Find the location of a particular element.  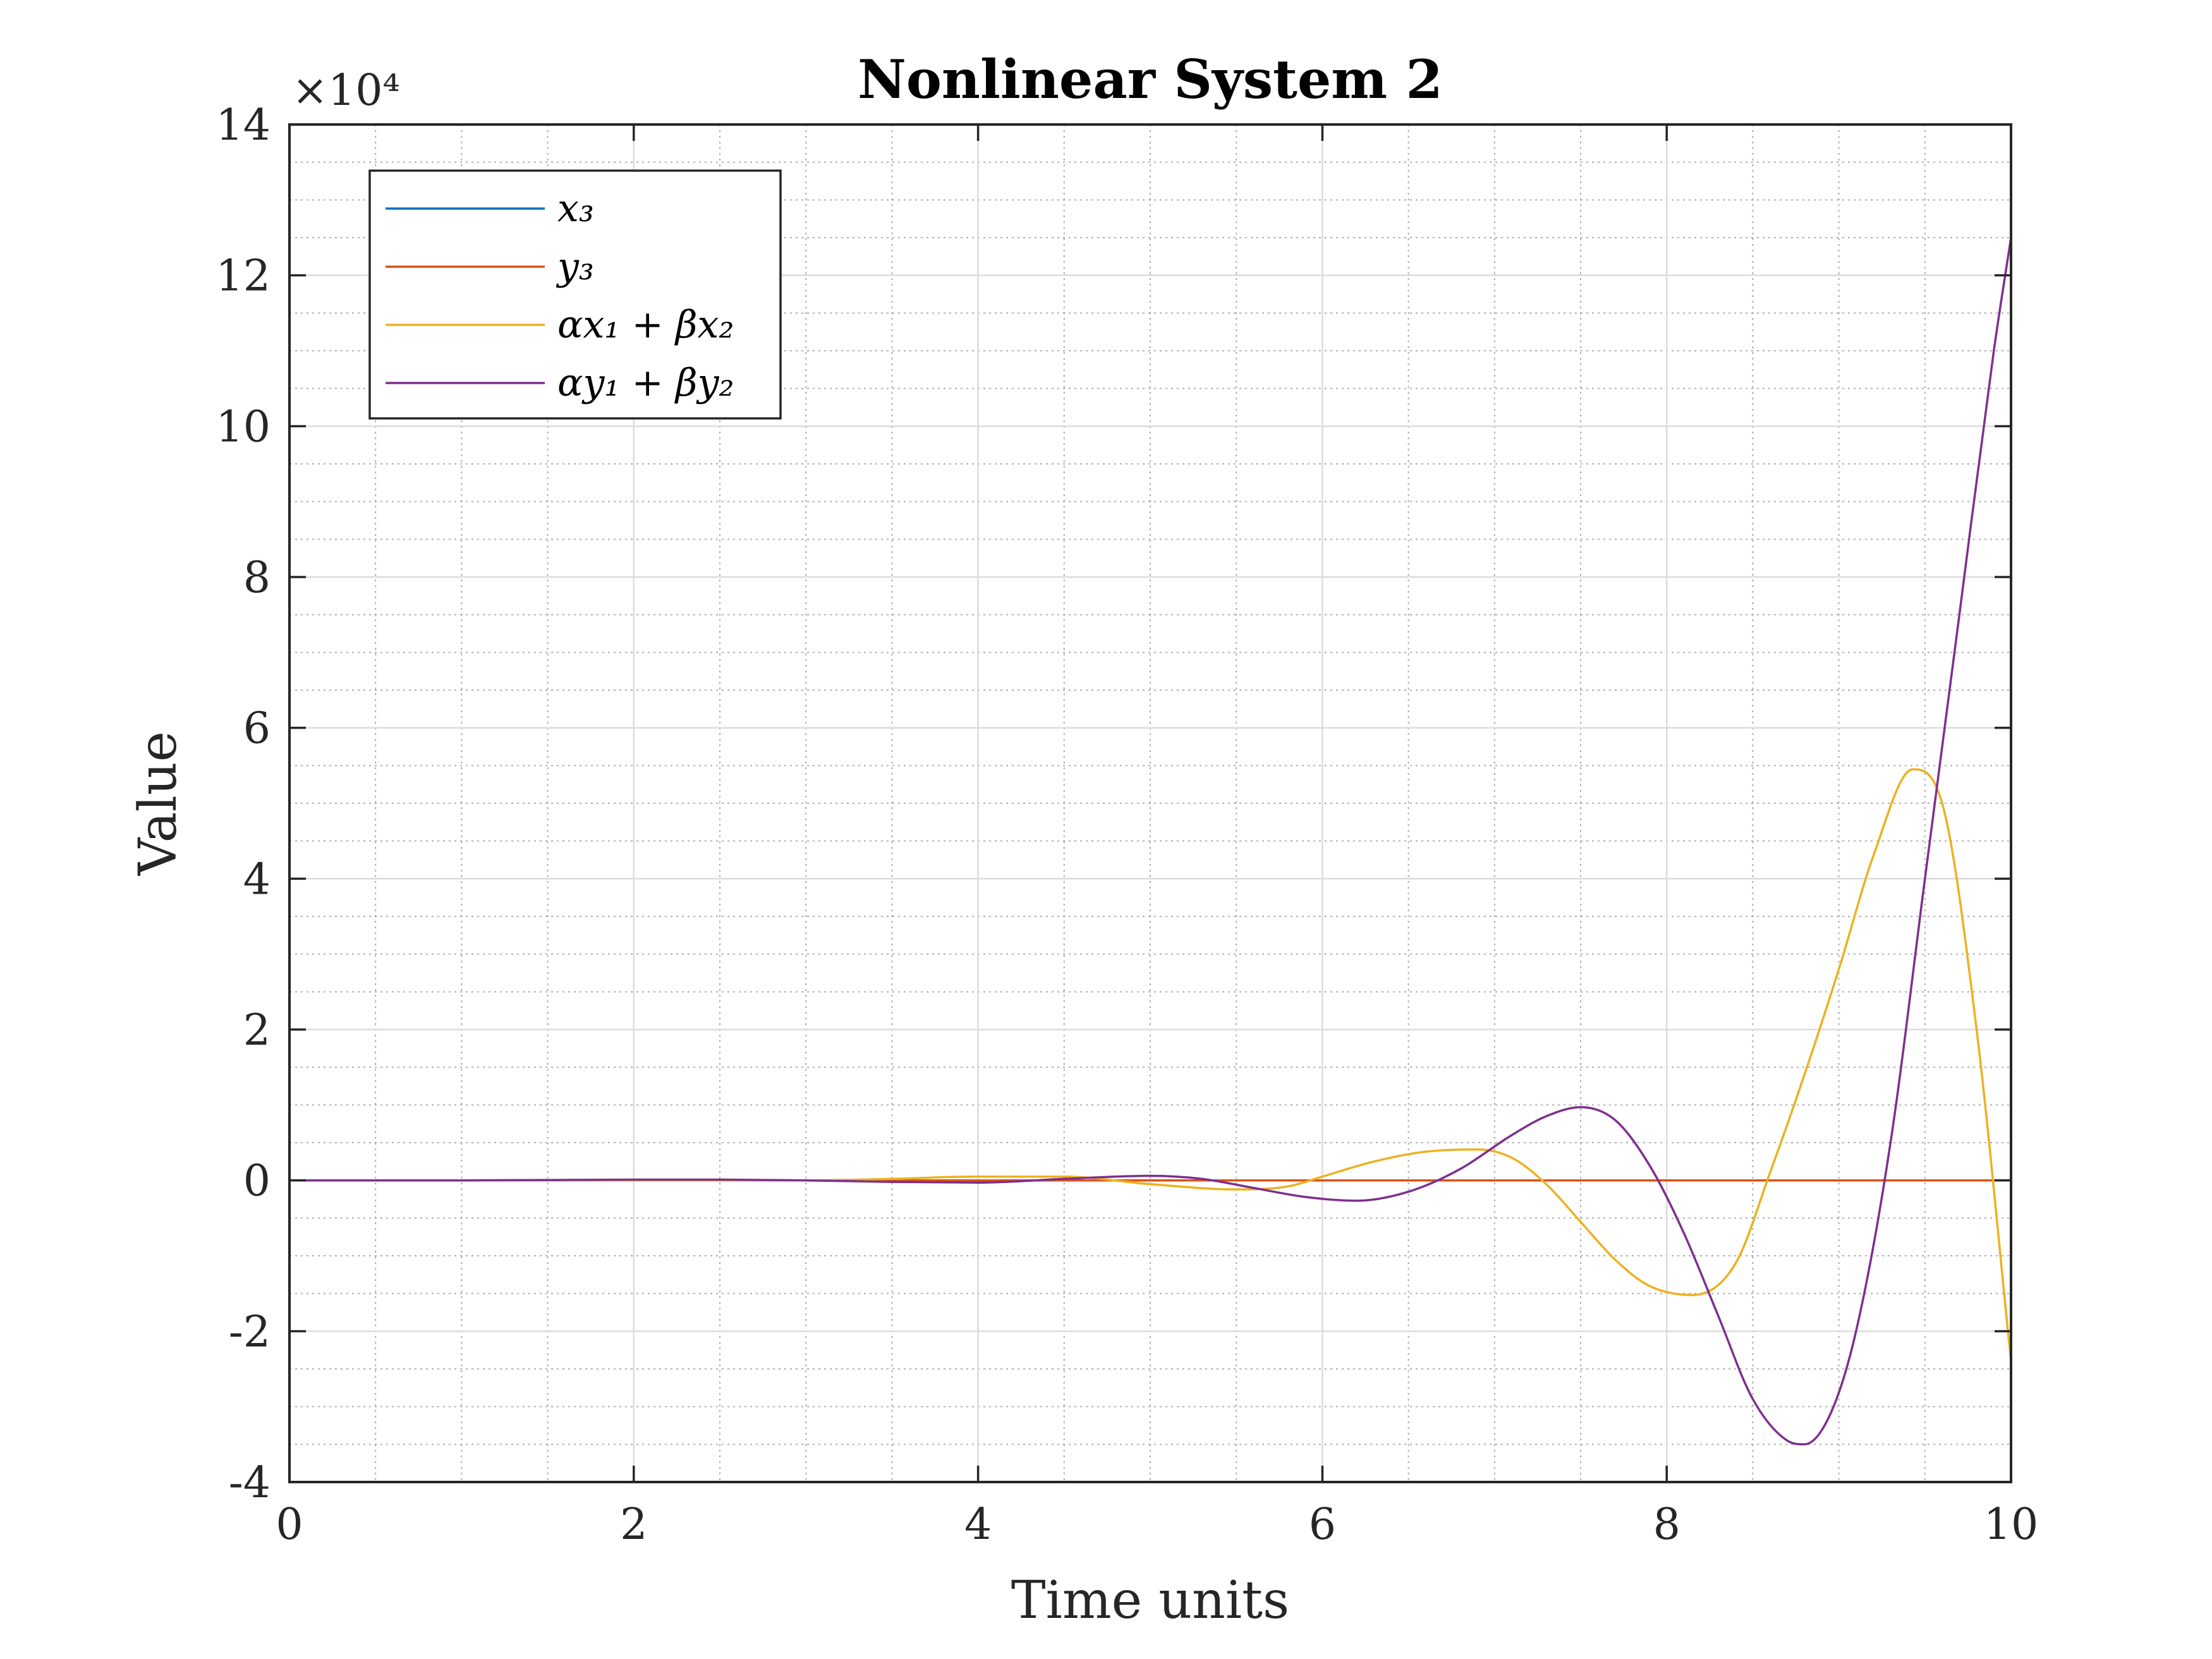

y-tick-label: -4 is located at coordinates (249, 1483).